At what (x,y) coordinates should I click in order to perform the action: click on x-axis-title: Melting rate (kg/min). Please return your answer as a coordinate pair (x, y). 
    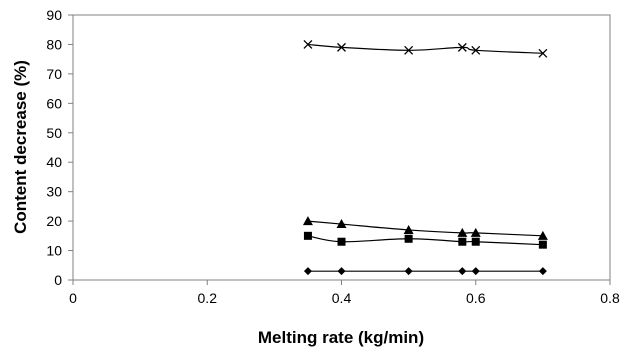
    Looking at the image, I should click on (341, 337).